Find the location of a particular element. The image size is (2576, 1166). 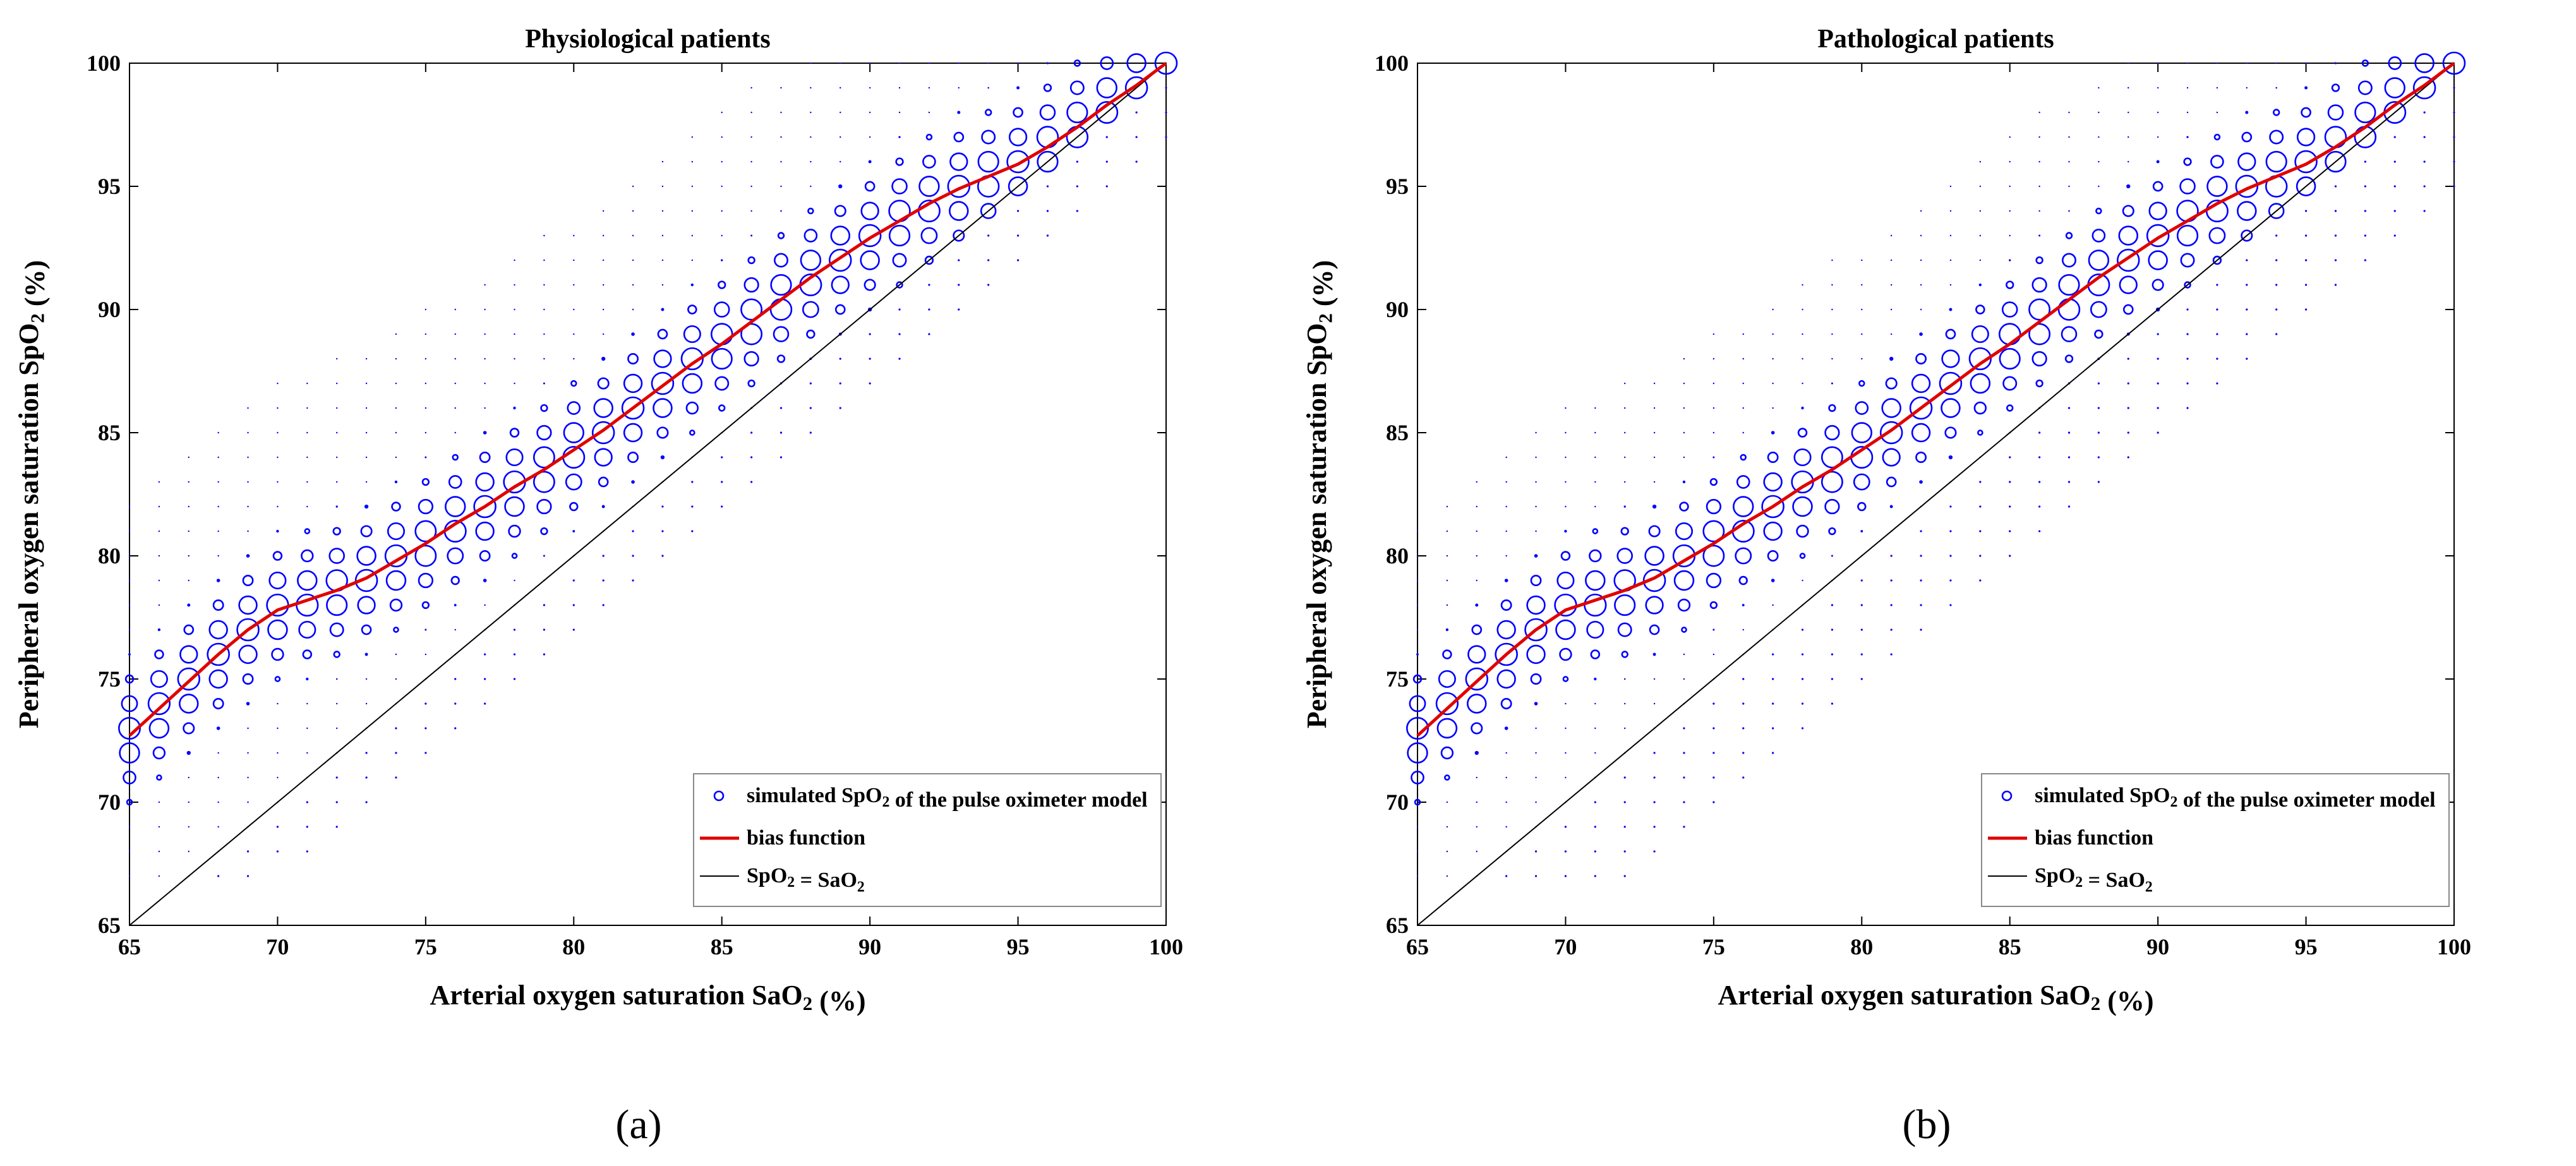

x-tick-label: 100 is located at coordinates (2454, 946).